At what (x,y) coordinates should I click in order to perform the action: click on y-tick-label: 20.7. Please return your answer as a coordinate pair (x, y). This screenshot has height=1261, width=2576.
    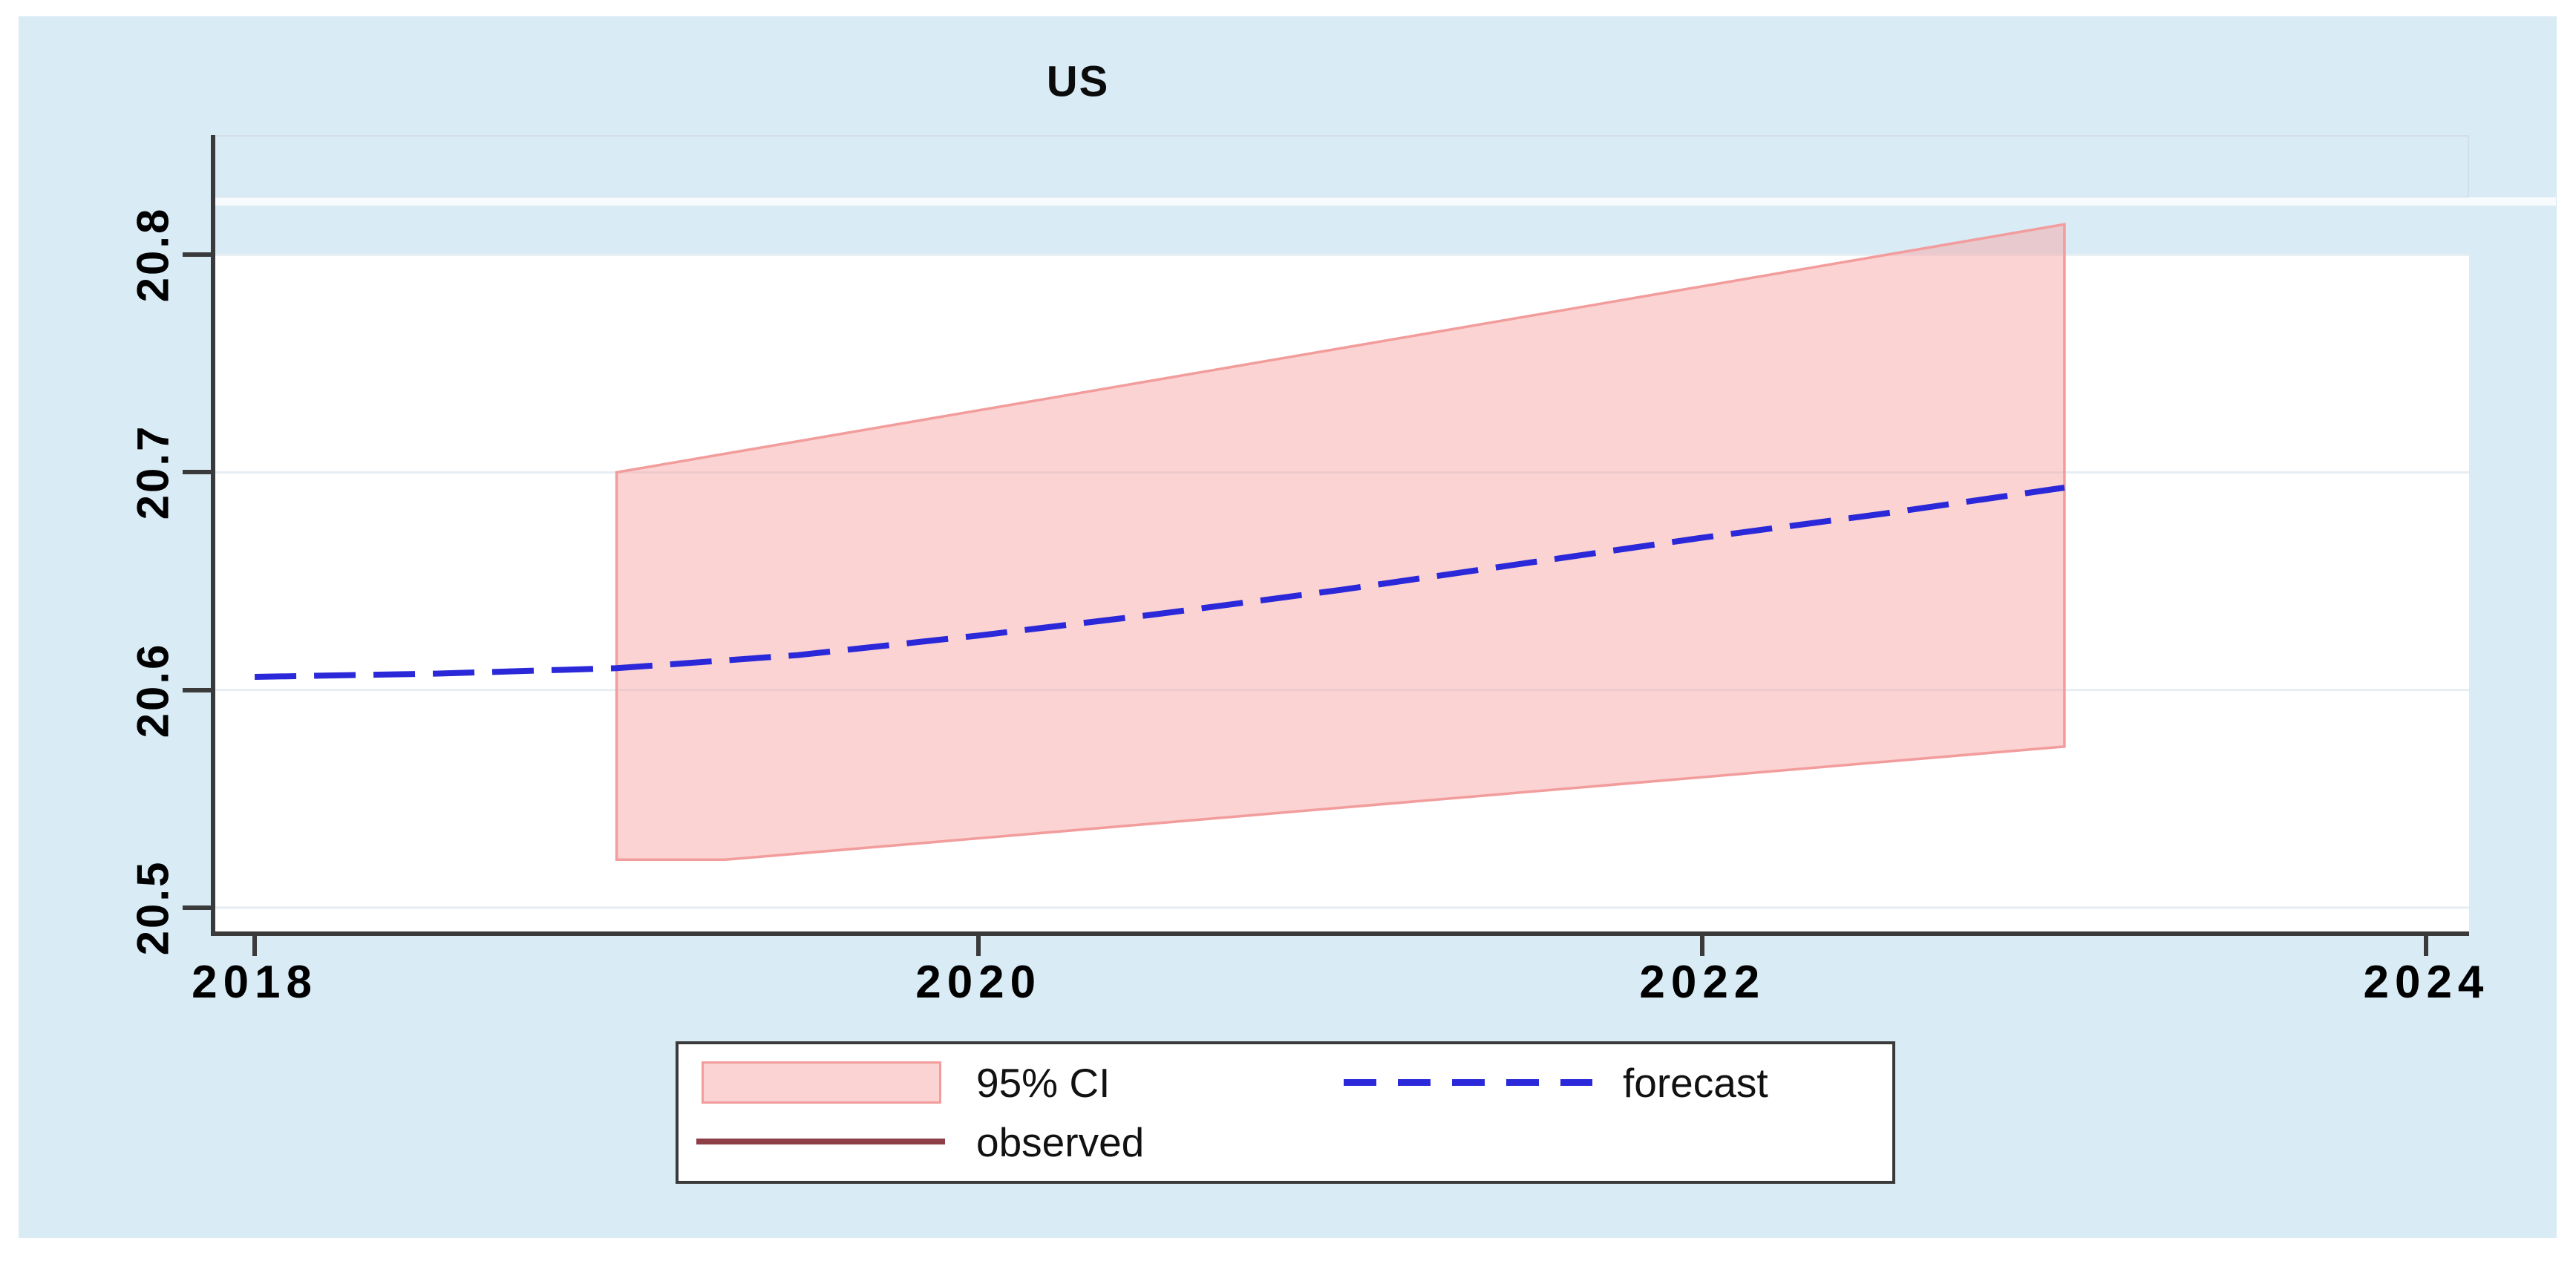
    Looking at the image, I should click on (153, 473).